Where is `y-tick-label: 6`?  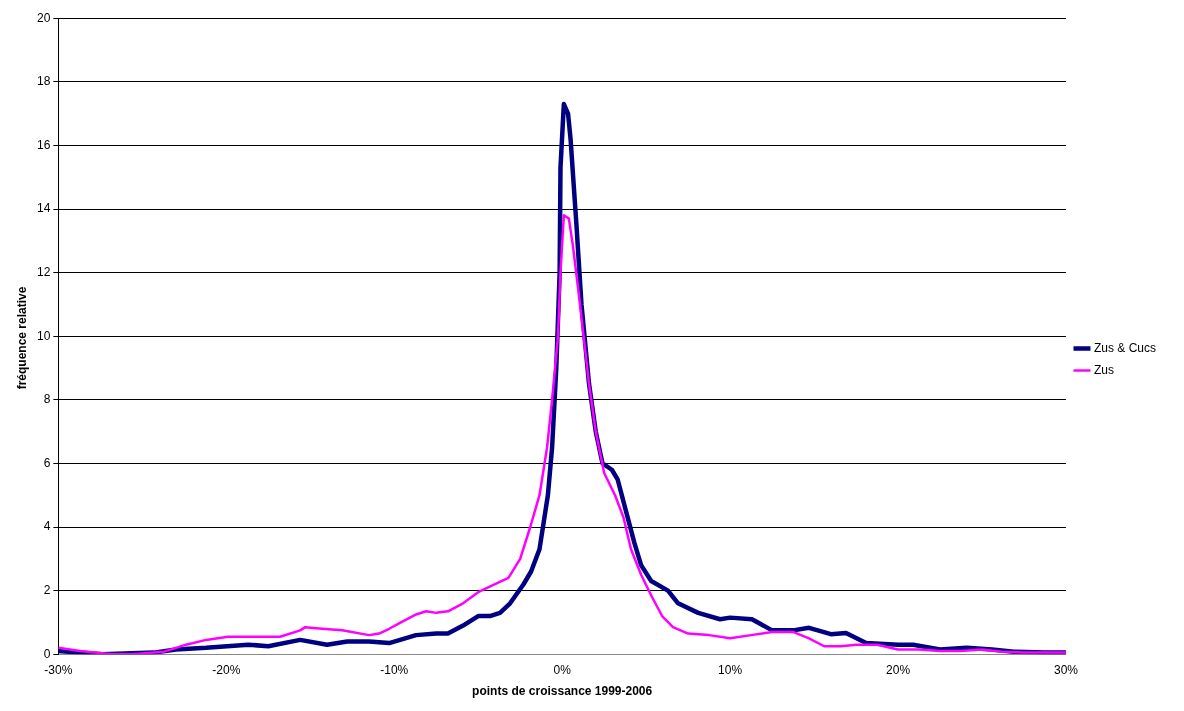 y-tick-label: 6 is located at coordinates (47, 462).